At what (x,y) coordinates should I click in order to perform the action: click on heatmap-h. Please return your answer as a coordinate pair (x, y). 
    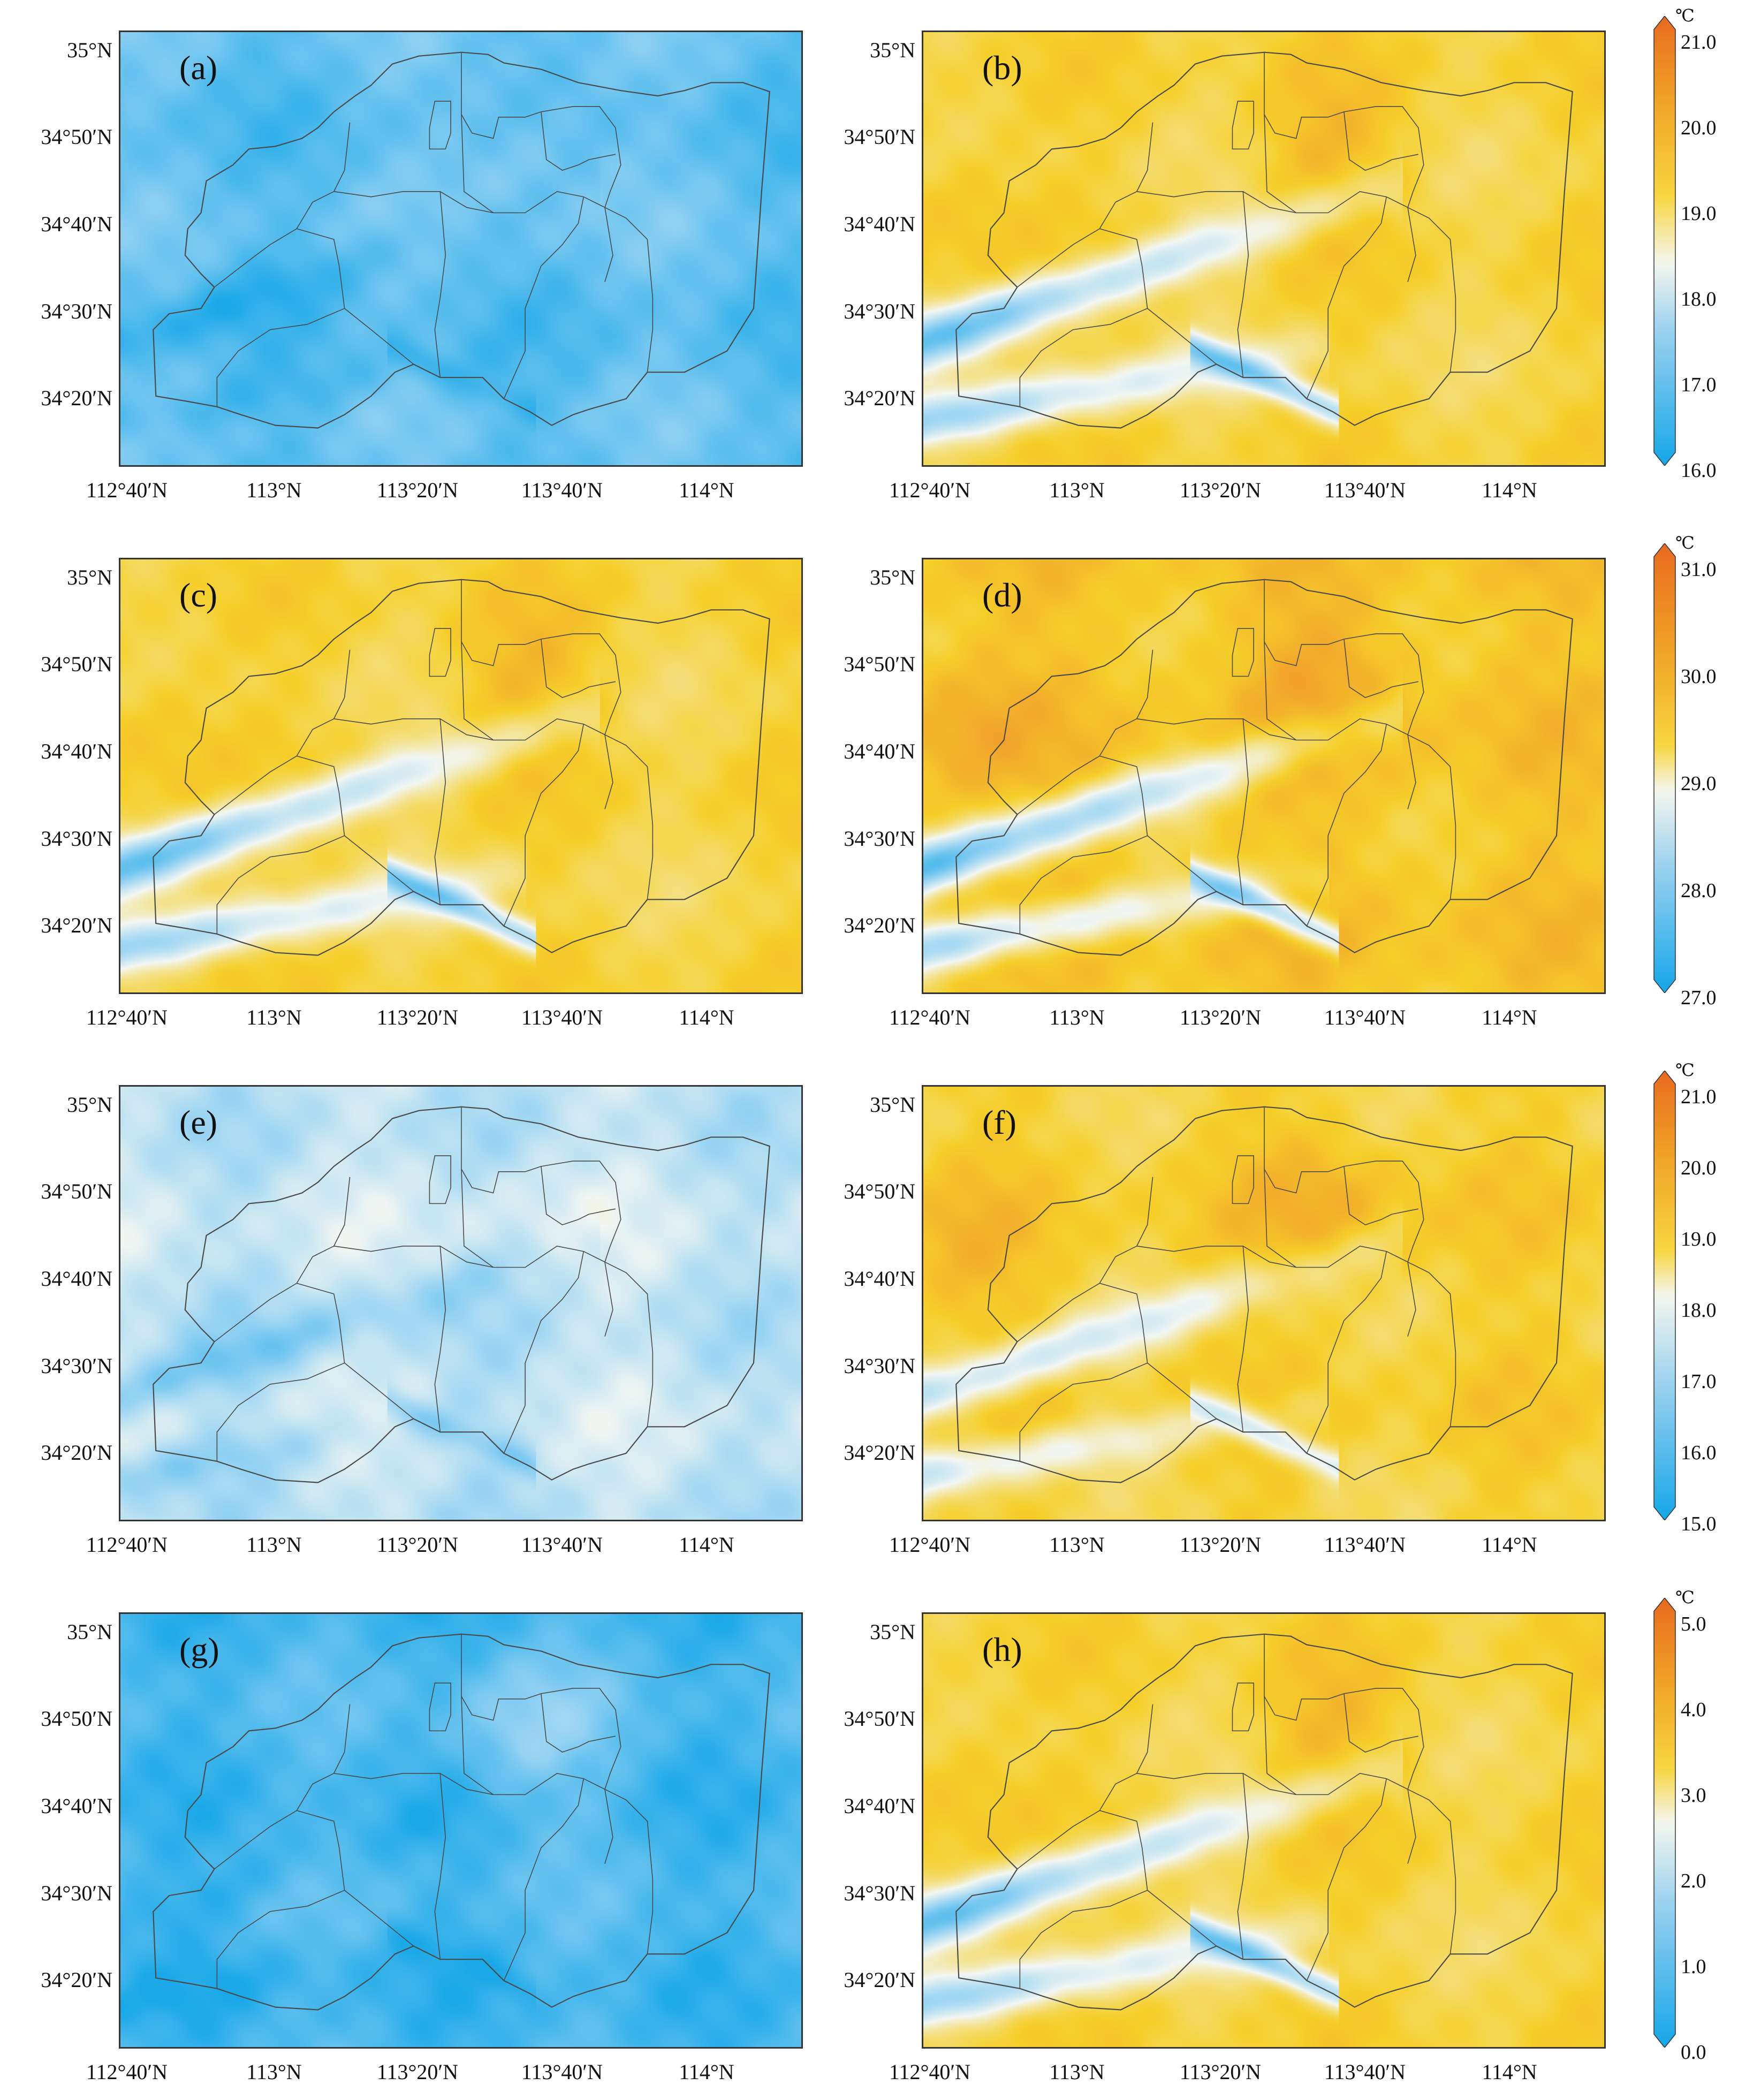
    Looking at the image, I should click on (1263, 1830).